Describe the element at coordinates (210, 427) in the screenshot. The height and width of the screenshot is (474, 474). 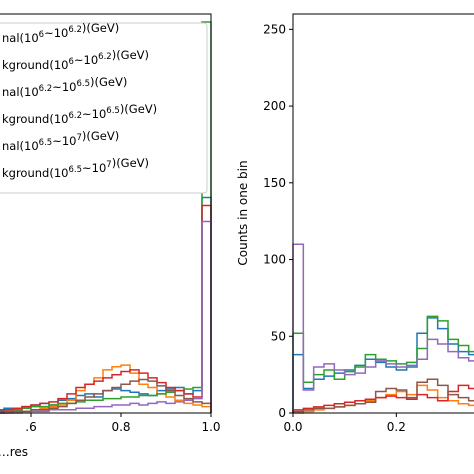
I see `left-x-tick-label: 1.0` at that location.